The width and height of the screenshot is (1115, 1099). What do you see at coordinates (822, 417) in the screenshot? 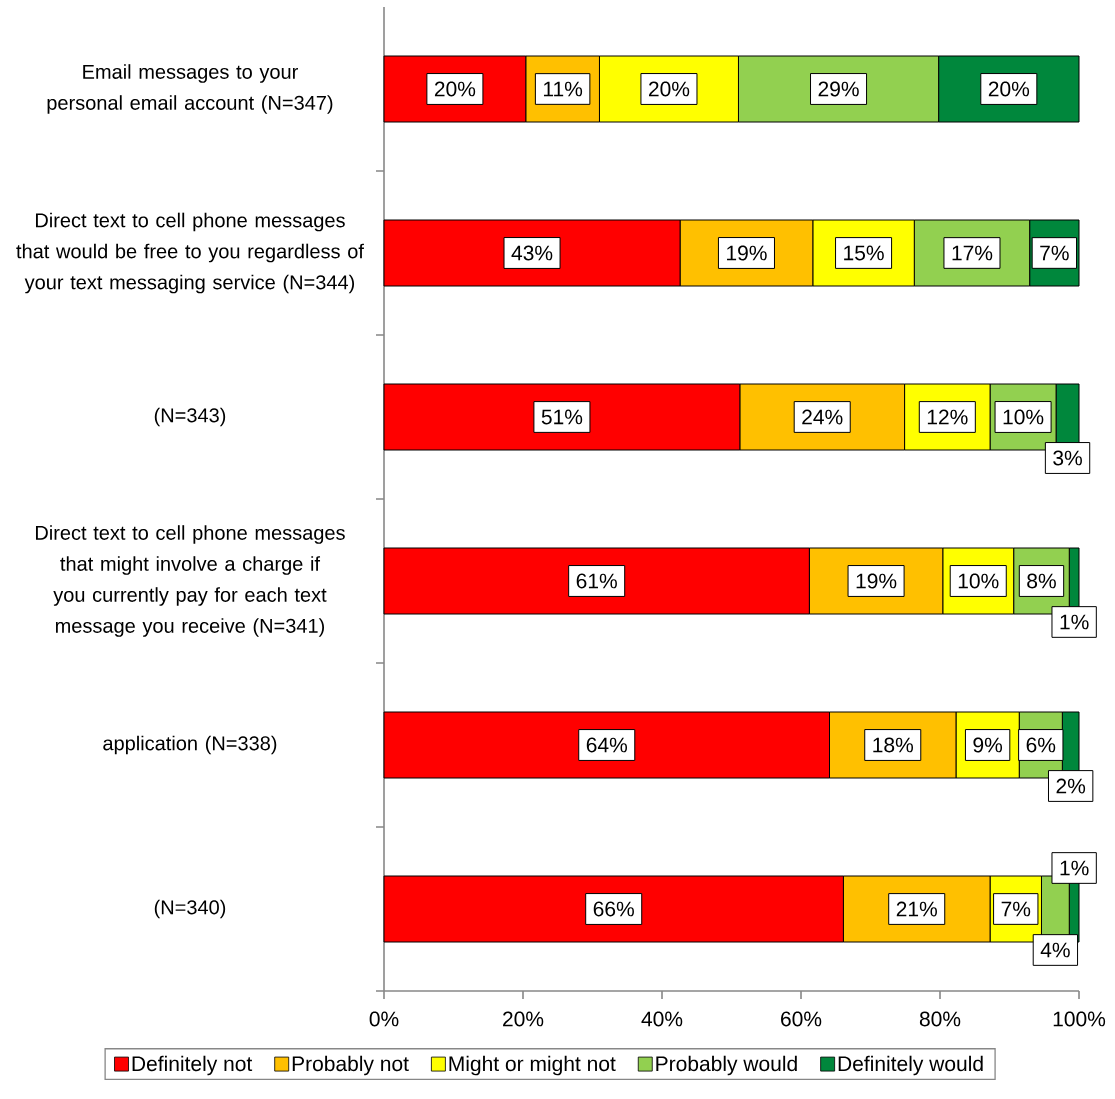
I see `data-label: 24%` at bounding box center [822, 417].